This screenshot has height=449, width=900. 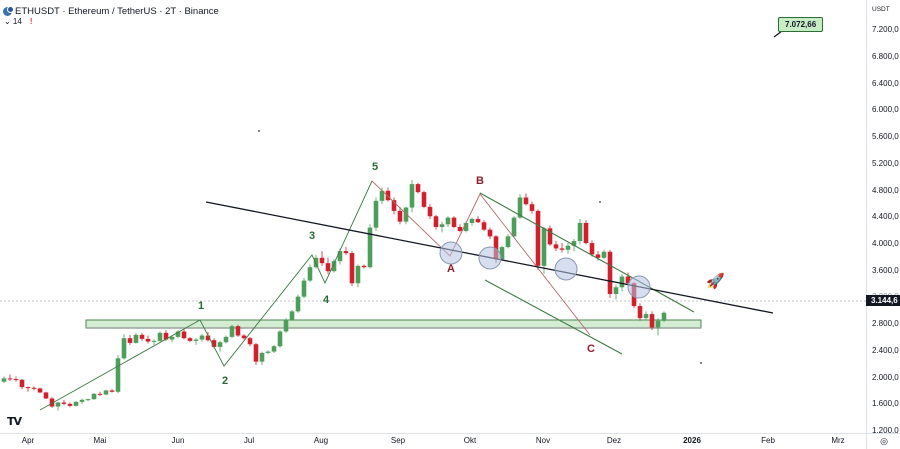 I want to click on alert-icon: !, so click(x=31, y=21).